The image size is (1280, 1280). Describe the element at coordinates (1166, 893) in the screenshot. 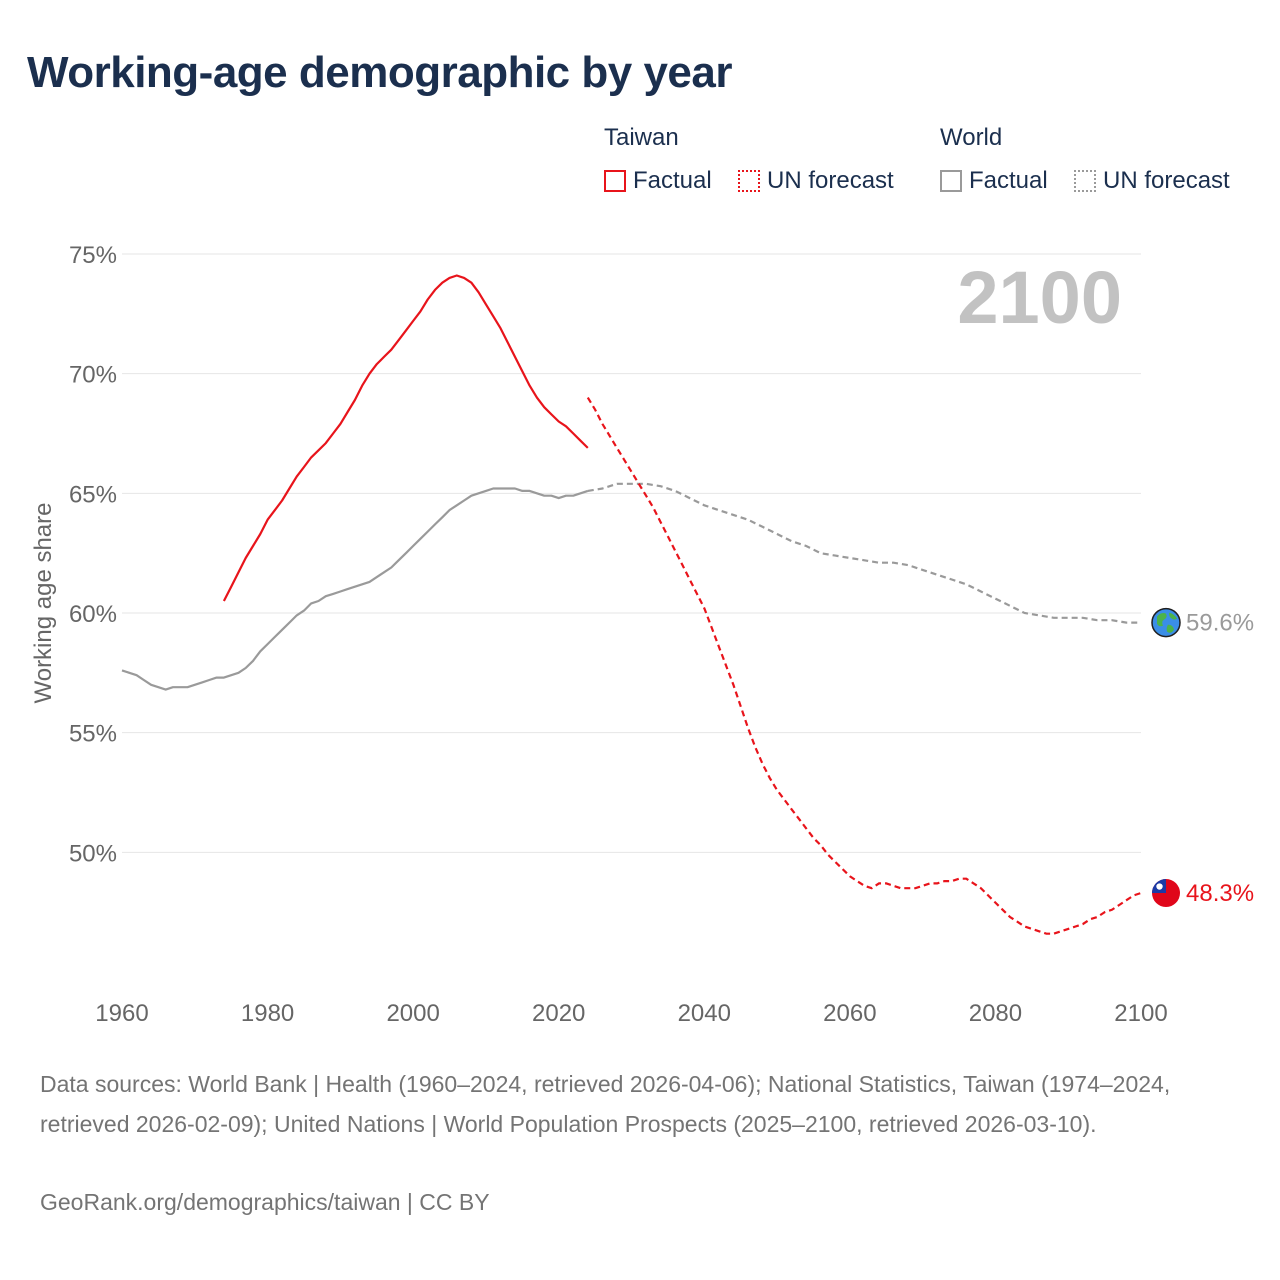

I see `taiwan-flag-icon` at that location.